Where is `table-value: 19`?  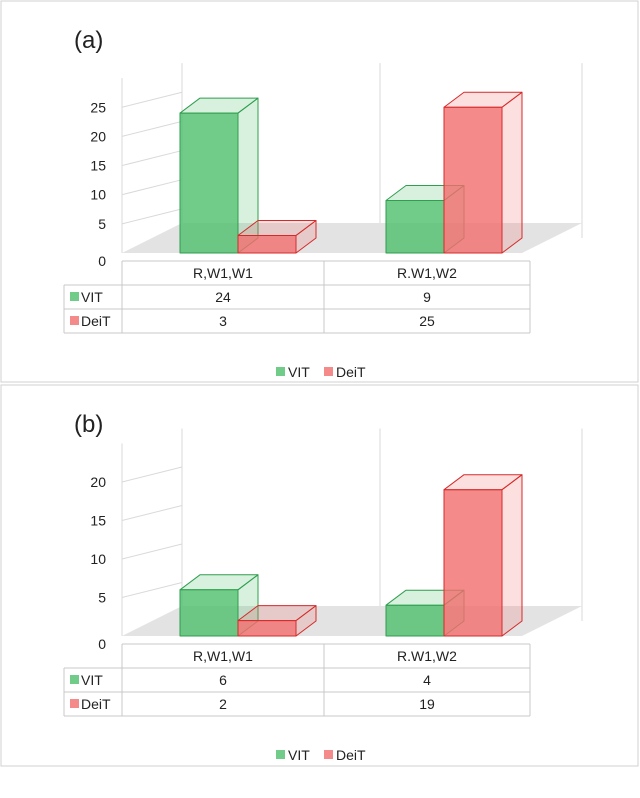
table-value: 19 is located at coordinates (427, 704).